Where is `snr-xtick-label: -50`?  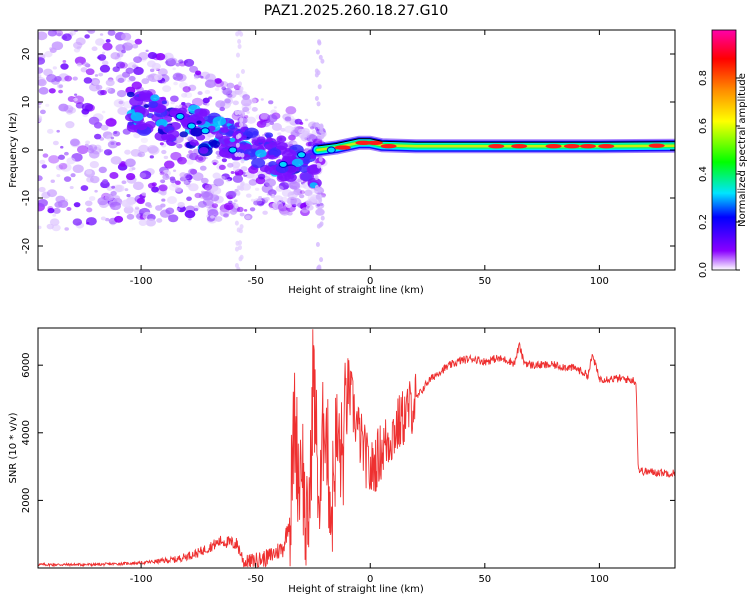 snr-xtick-label: -50 is located at coordinates (256, 579).